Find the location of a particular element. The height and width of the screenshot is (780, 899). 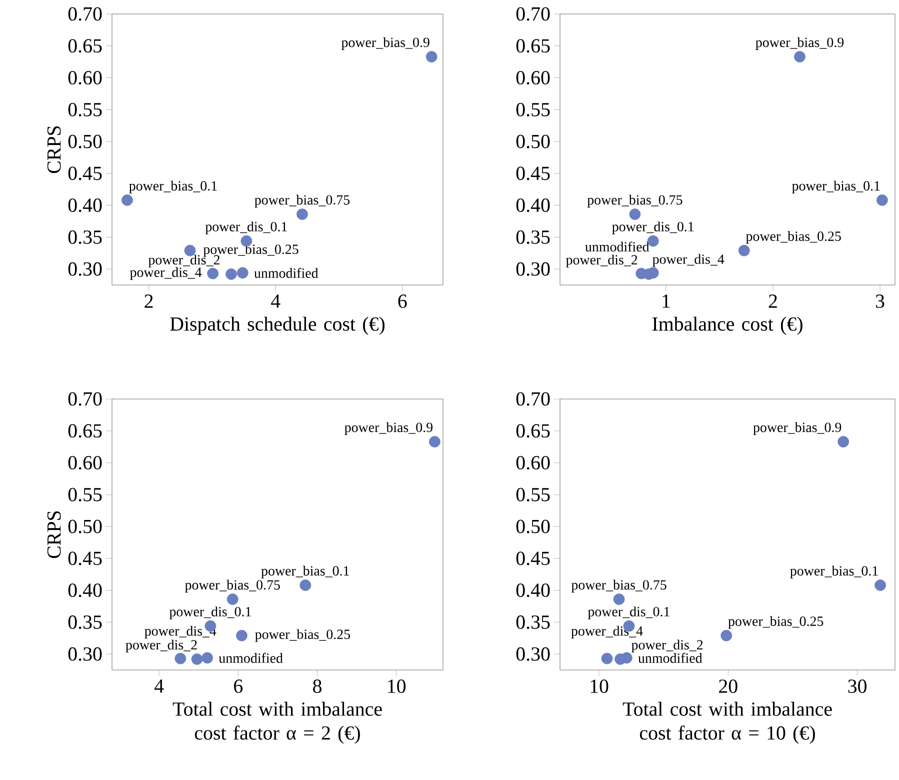

x-axis-title: Dispatch schedule cost (€) is located at coordinates (277, 325).